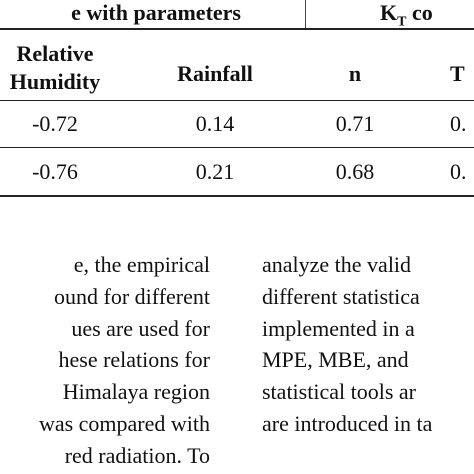 The image size is (474, 474). What do you see at coordinates (338, 328) in the screenshot?
I see `text-line: implemented in a` at bounding box center [338, 328].